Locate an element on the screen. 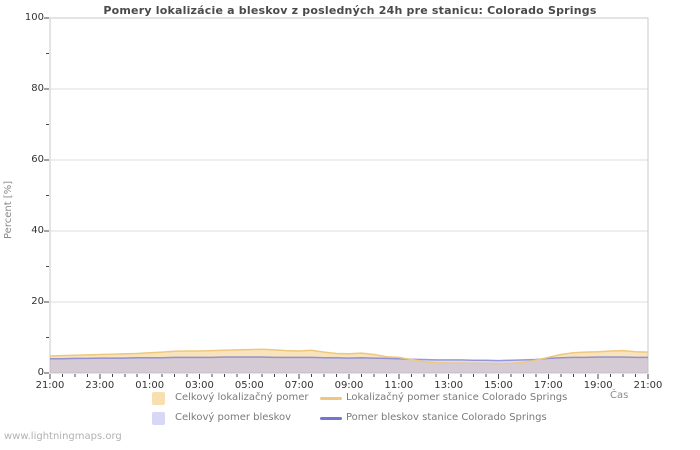  legend-label: Celkový pomer bleskov is located at coordinates (233, 417).